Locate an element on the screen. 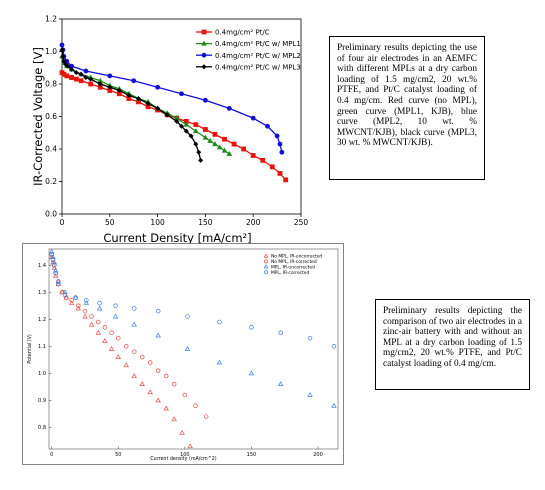 Image resolution: width=545 pixels, height=490 pixels. x-tick-label: 50 is located at coordinates (110, 222).